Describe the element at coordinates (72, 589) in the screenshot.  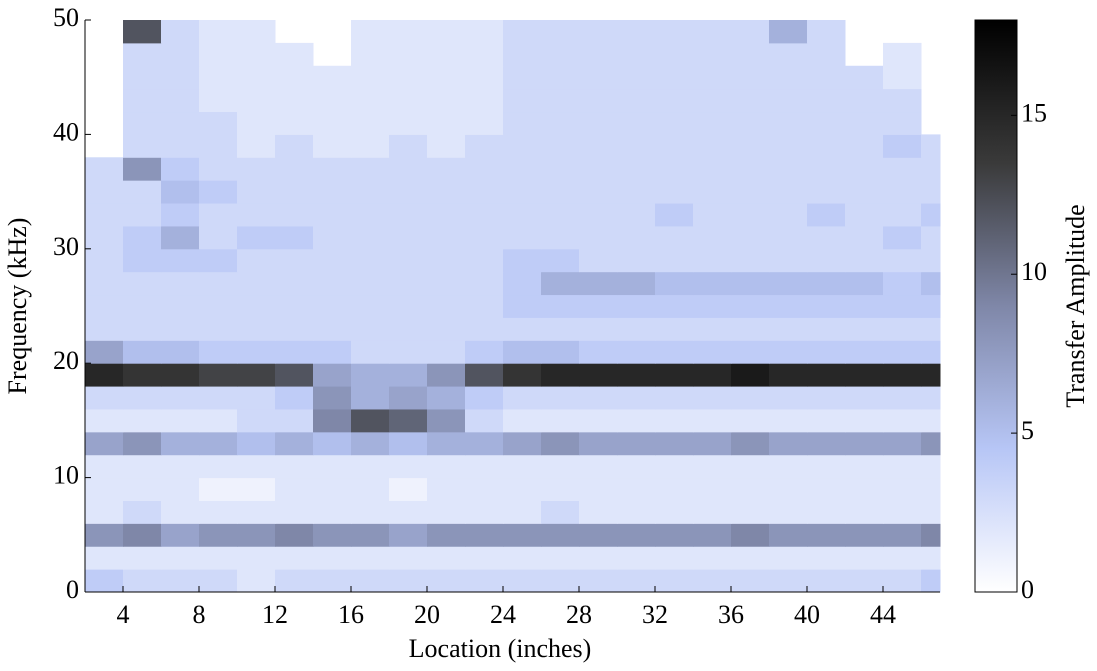
I see `y-tick-label: 0` at that location.